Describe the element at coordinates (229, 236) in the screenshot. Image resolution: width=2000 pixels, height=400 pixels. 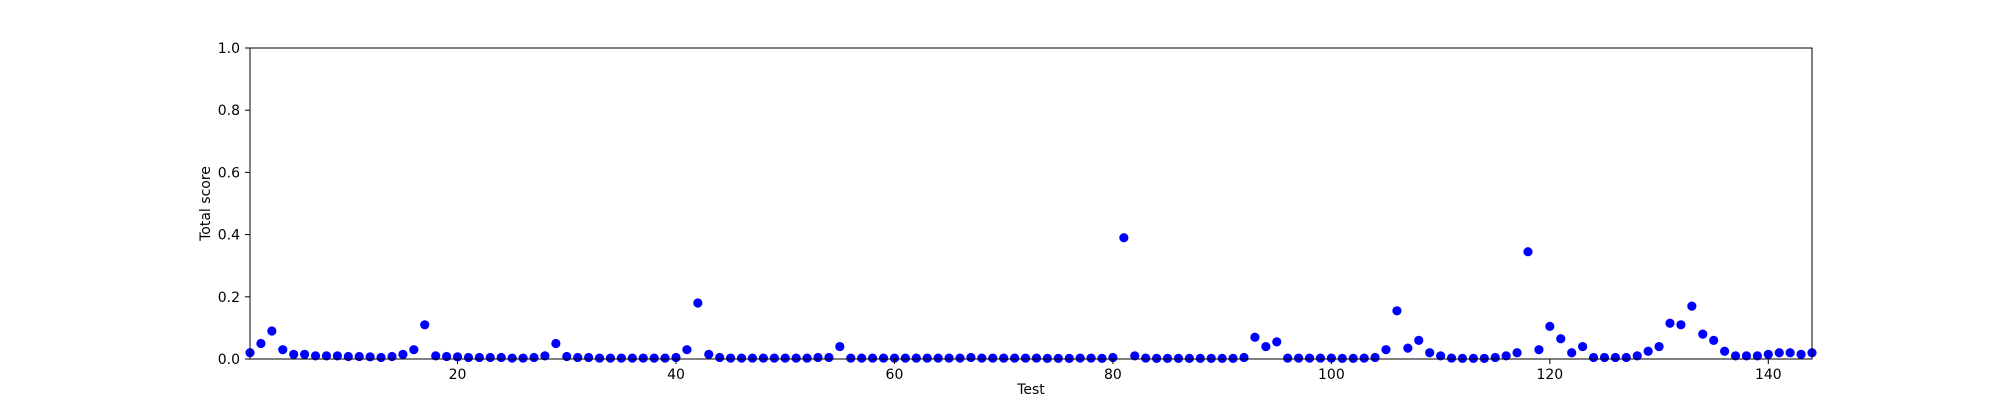
I see `y-tick-label: 0.4` at that location.